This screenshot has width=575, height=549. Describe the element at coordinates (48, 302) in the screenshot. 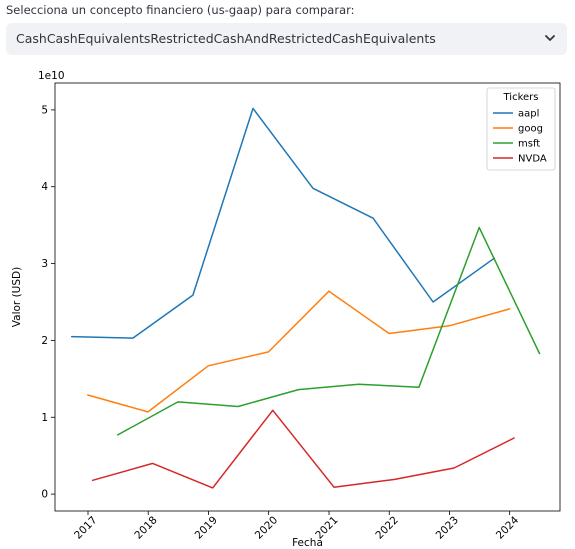

I see `y-axis: 0 1 2 3 4 5` at that location.